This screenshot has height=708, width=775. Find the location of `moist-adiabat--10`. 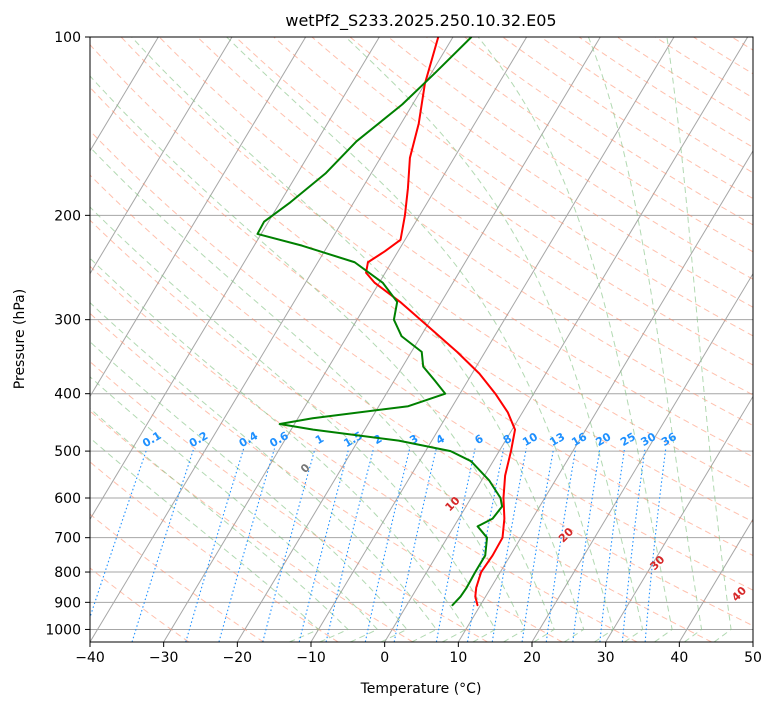

moist-adiabat--10 is located at coordinates (205, 539).